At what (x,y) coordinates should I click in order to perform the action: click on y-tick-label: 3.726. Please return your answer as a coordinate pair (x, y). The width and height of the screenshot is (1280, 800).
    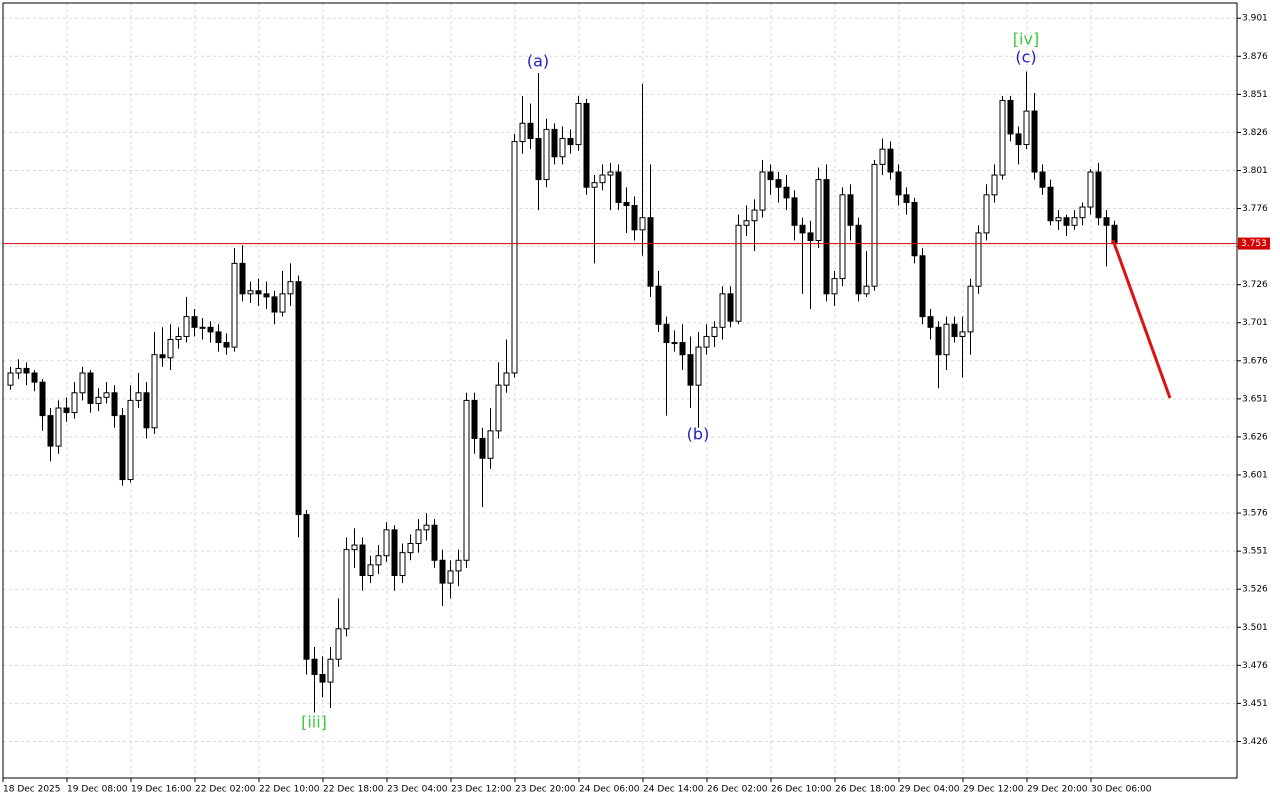
    Looking at the image, I should click on (1255, 285).